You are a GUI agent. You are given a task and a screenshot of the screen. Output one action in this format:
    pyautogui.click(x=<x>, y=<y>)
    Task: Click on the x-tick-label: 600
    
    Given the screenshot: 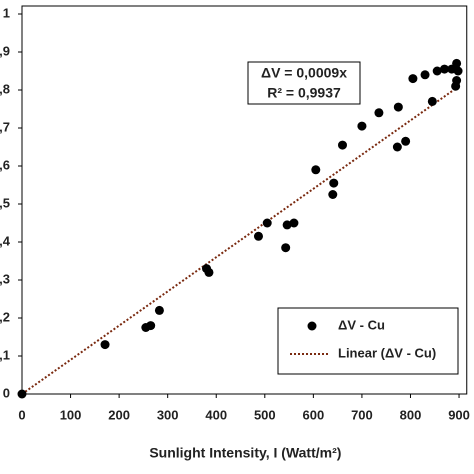 What is the action you would take?
    pyautogui.click(x=314, y=414)
    